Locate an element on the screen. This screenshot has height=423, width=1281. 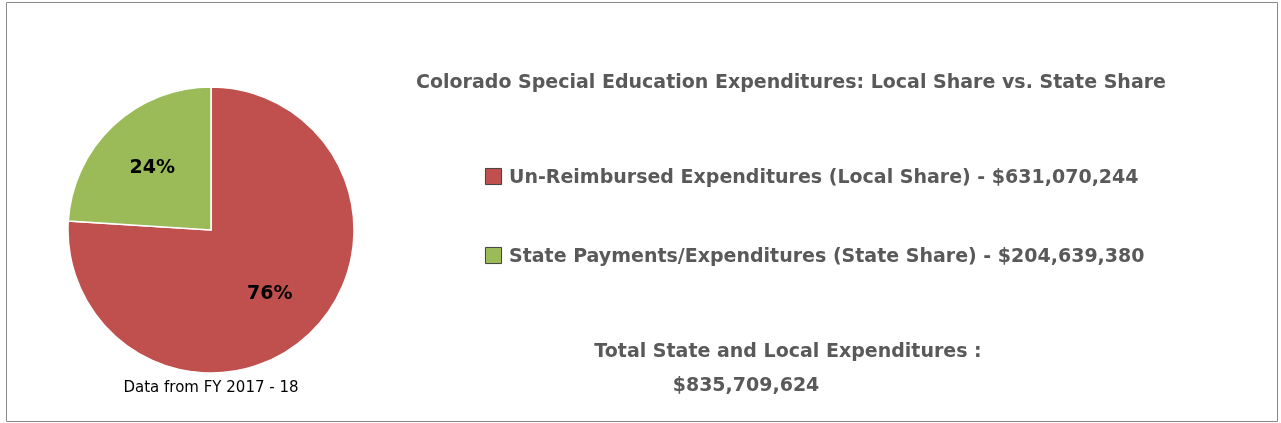
text: $835,709,624 is located at coordinates (746, 384).